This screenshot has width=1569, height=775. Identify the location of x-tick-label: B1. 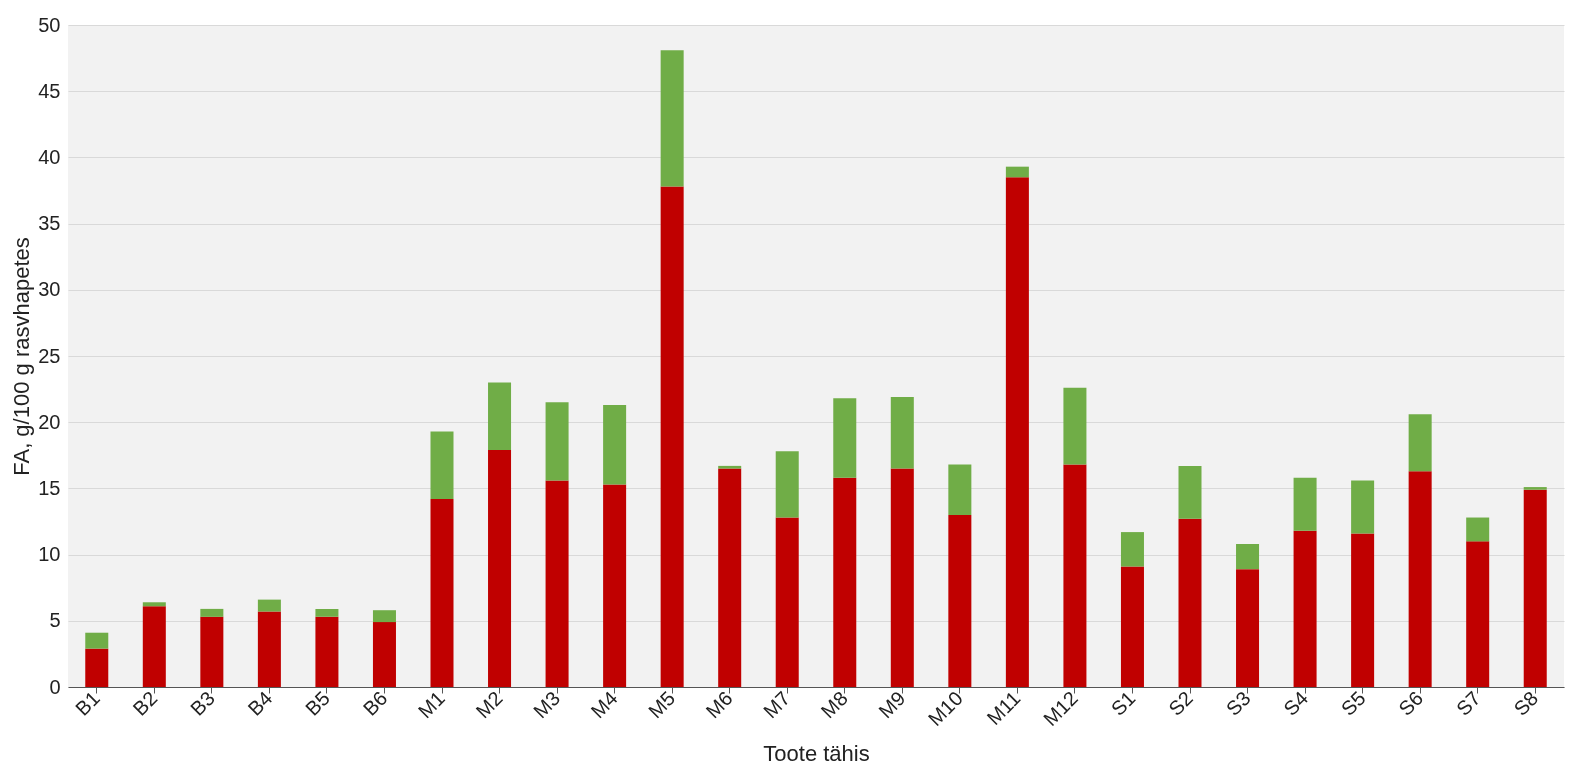
(87, 703).